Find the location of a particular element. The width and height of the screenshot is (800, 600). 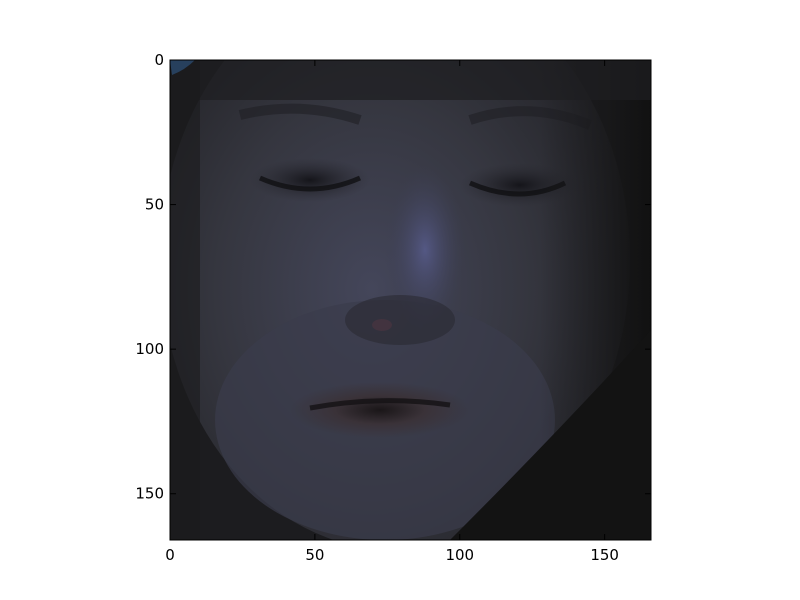

x-tick-label: 50 is located at coordinates (314, 555).